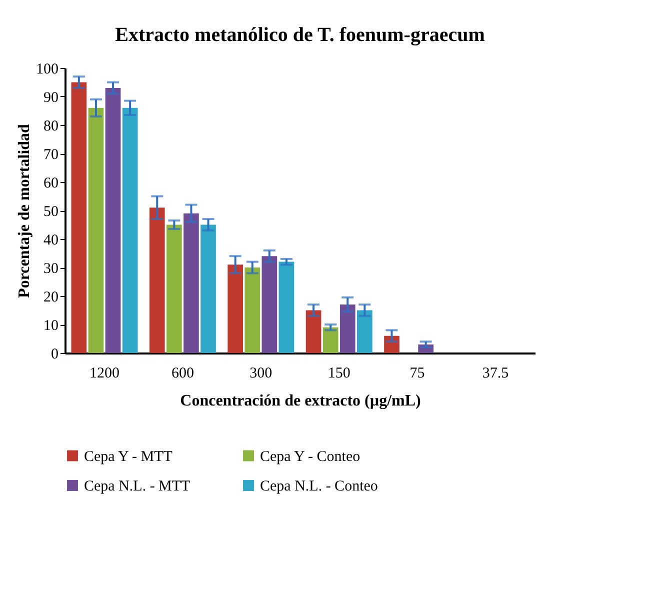 The image size is (646, 609). Describe the element at coordinates (51, 269) in the screenshot. I see `y-tick-label: 30` at that location.